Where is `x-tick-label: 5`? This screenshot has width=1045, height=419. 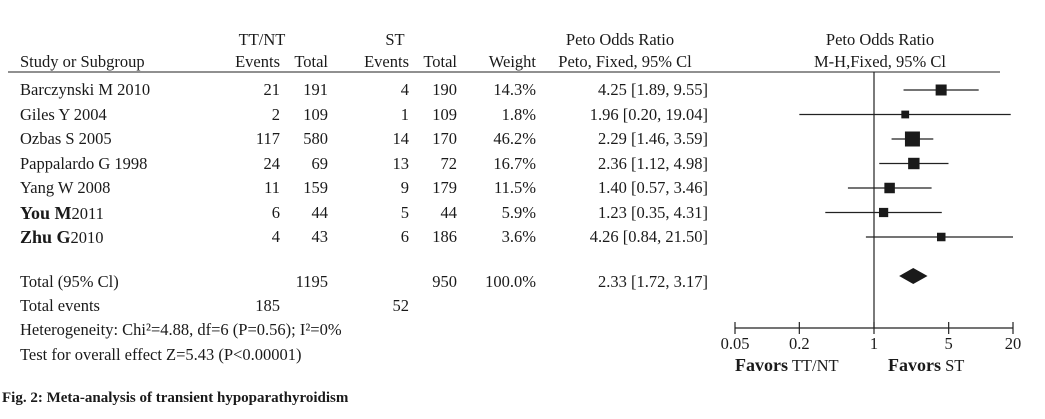 x-tick-label: 5 is located at coordinates (949, 343).